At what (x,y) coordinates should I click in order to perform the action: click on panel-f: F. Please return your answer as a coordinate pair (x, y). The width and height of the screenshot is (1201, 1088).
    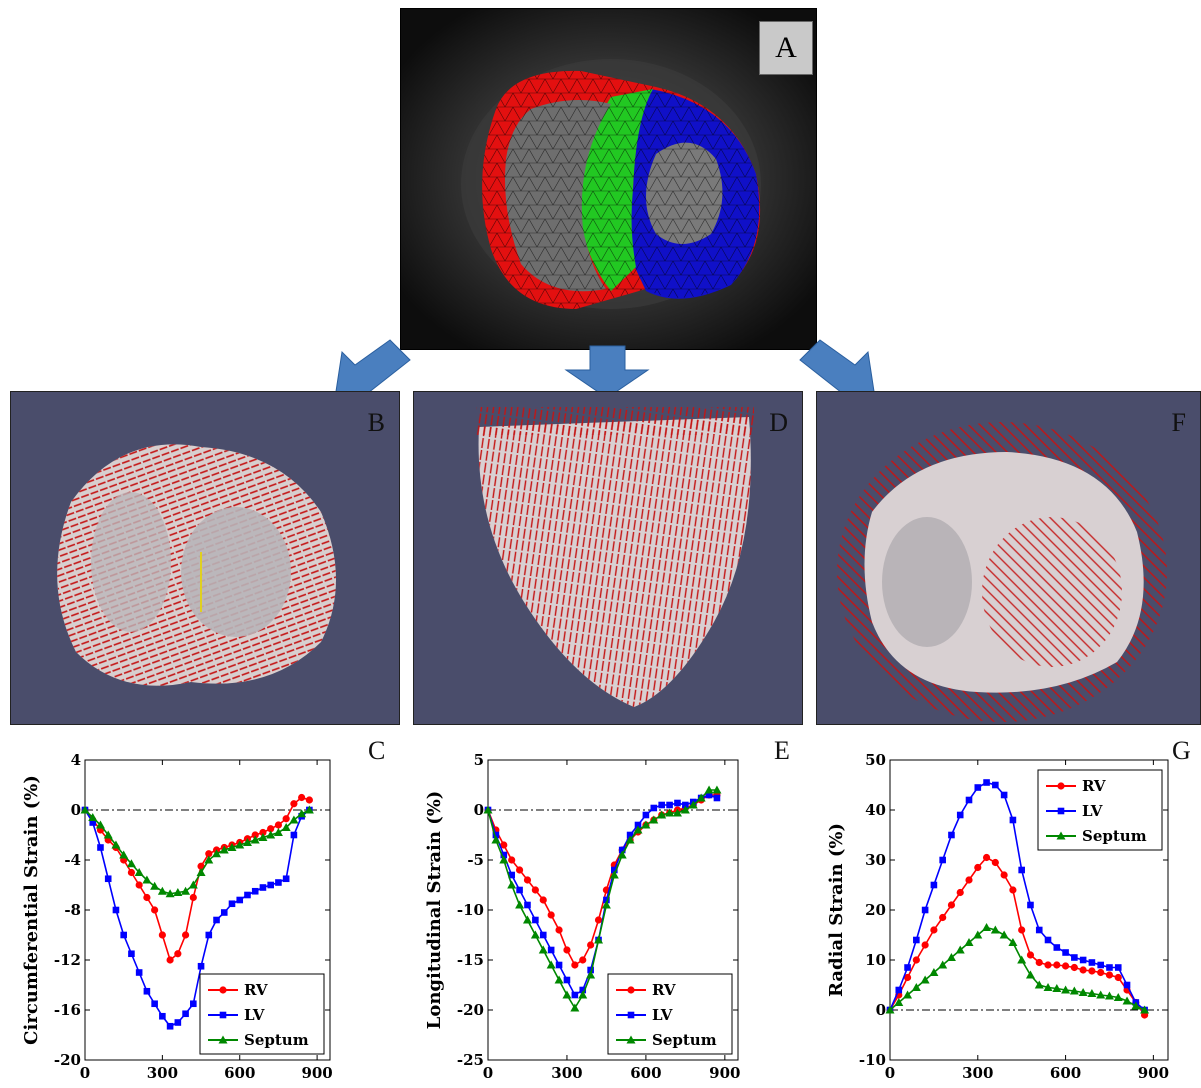
    Looking at the image, I should click on (1008, 558).